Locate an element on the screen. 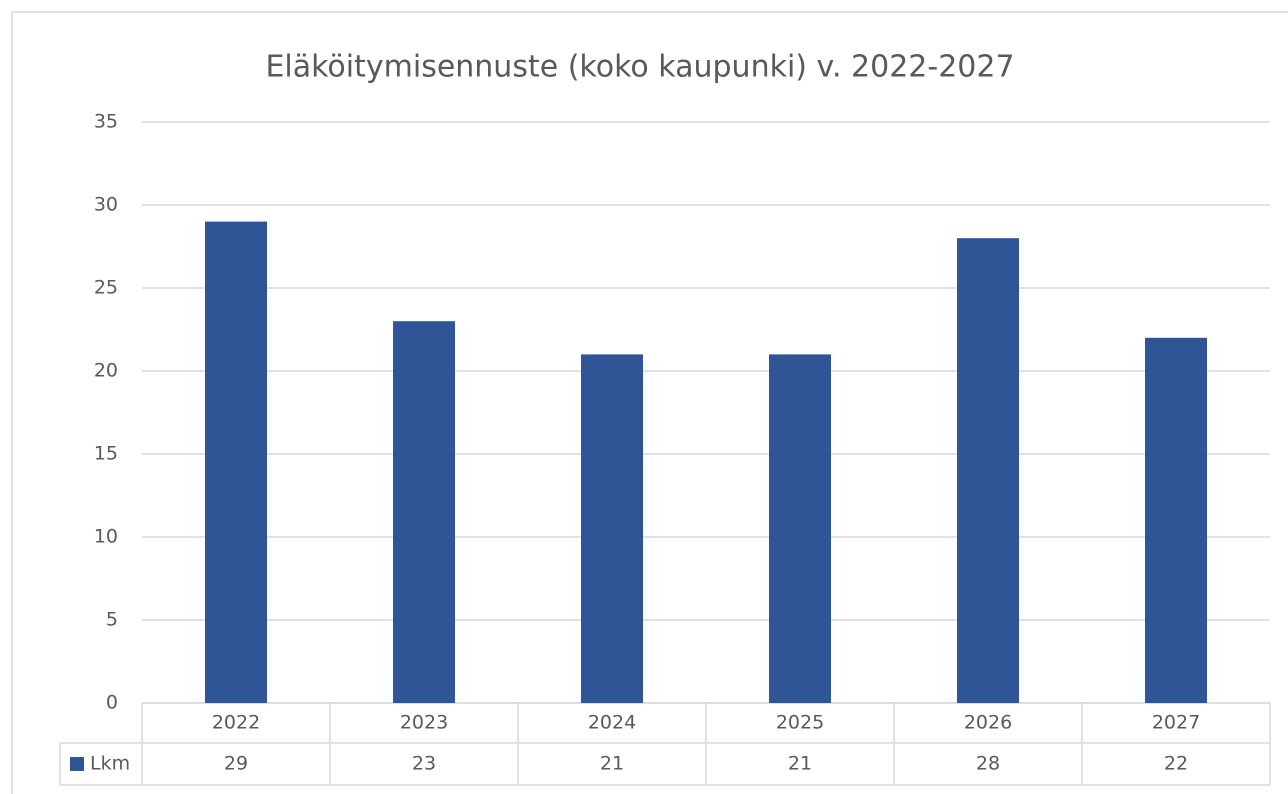  x-tick-label: 2025 is located at coordinates (800, 723).